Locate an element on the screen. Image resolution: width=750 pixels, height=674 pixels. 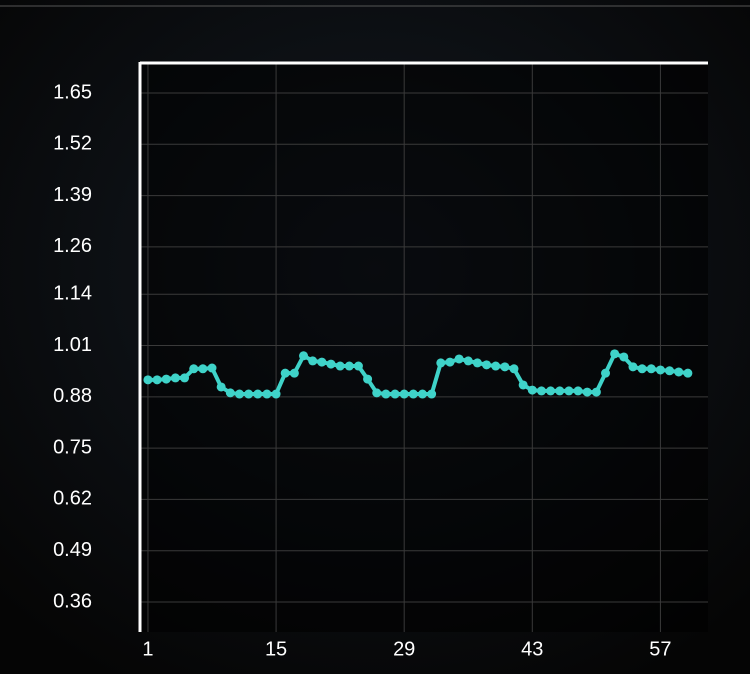
y-tick-label: 1.39 is located at coordinates (72, 195).